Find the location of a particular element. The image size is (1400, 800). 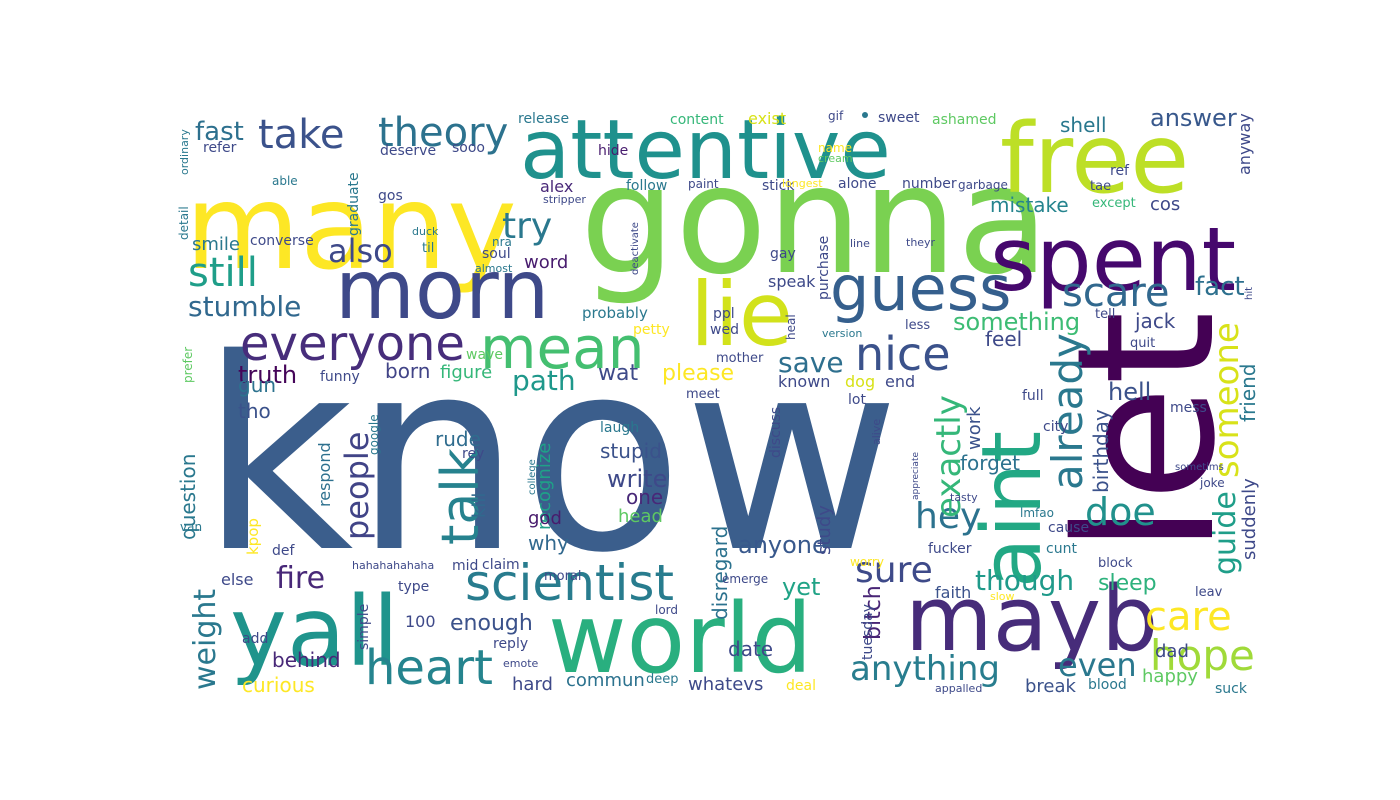

word-fact: fact is located at coordinates (1220, 287).